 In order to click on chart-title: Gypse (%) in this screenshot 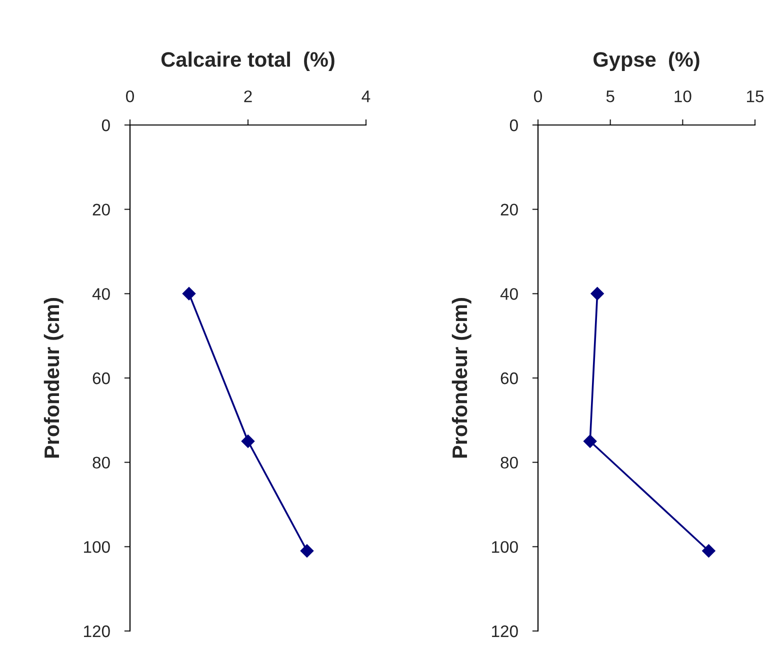, I will do `click(647, 61)`.